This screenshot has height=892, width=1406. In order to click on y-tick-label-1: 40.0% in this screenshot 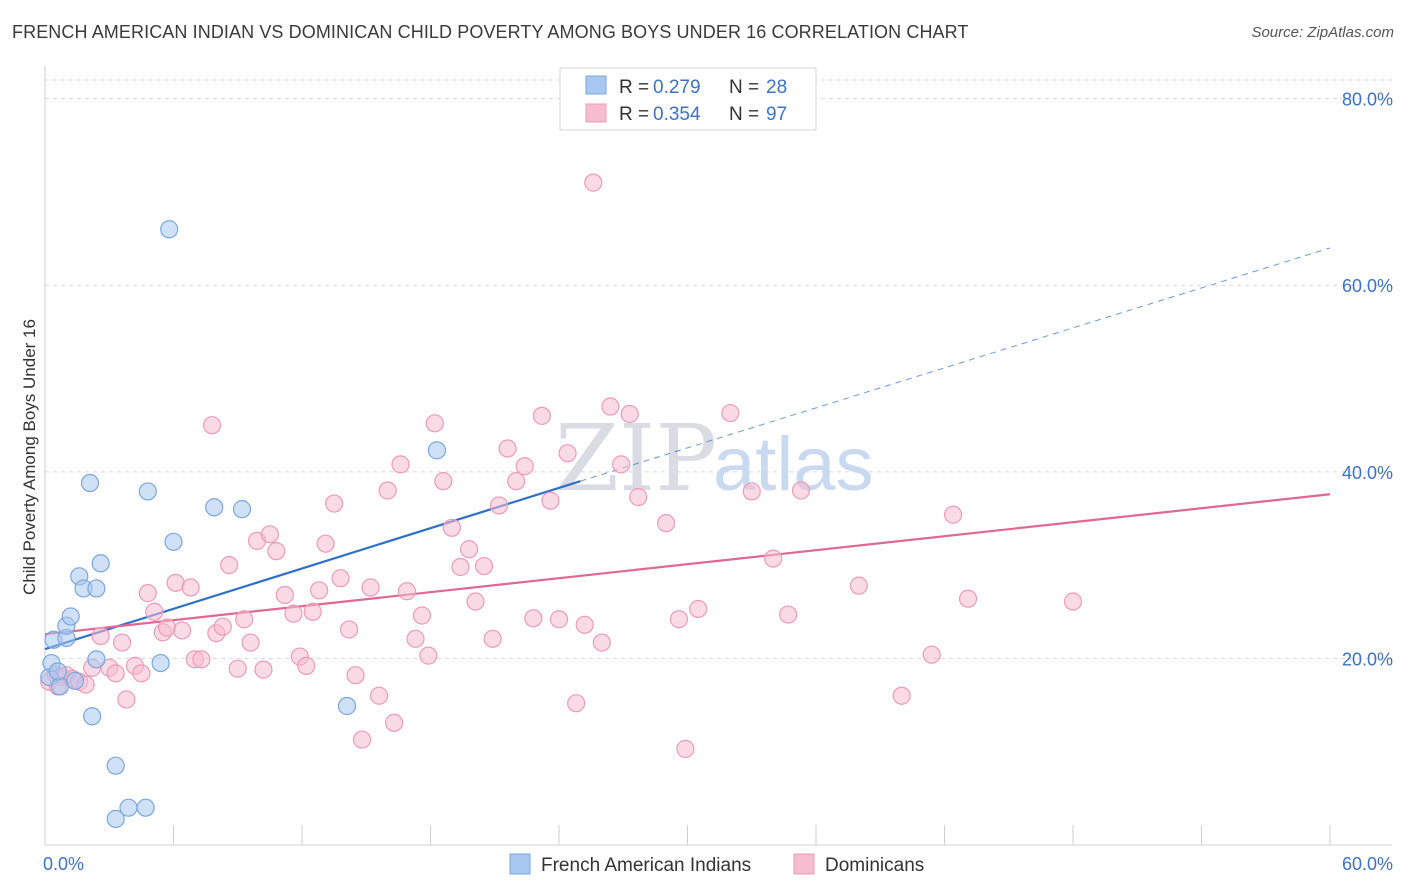, I will do `click(1367, 473)`.